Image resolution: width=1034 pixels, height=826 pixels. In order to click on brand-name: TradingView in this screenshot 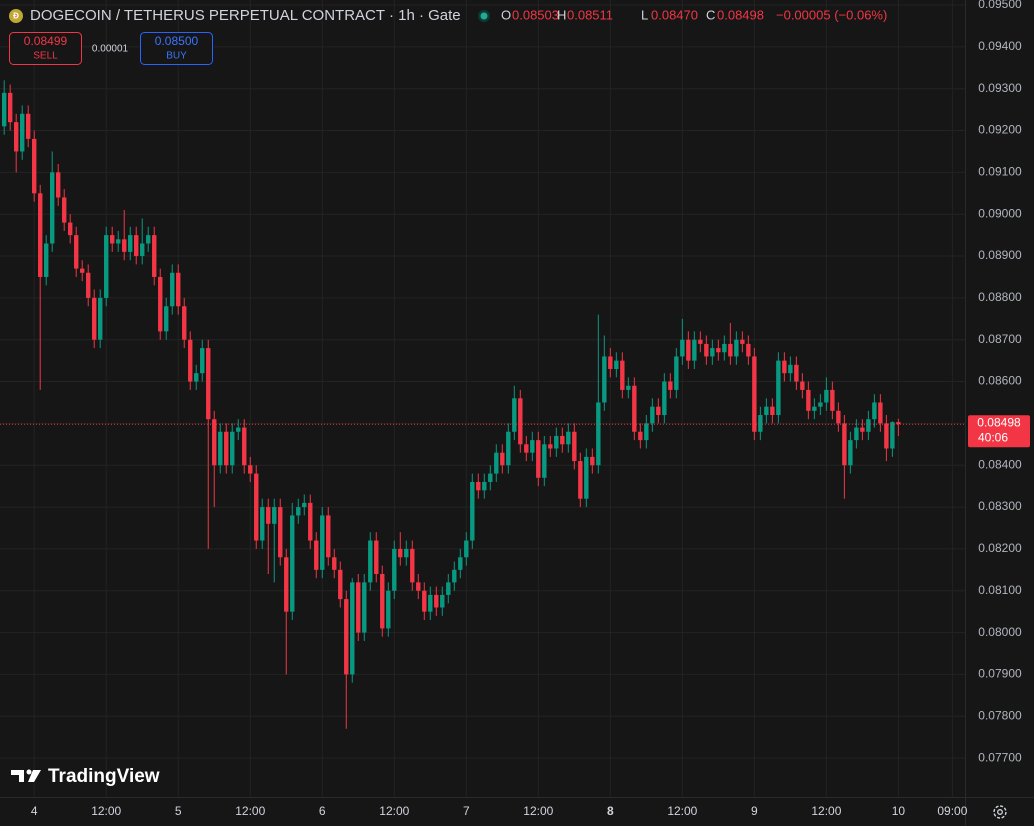, I will do `click(104, 776)`.